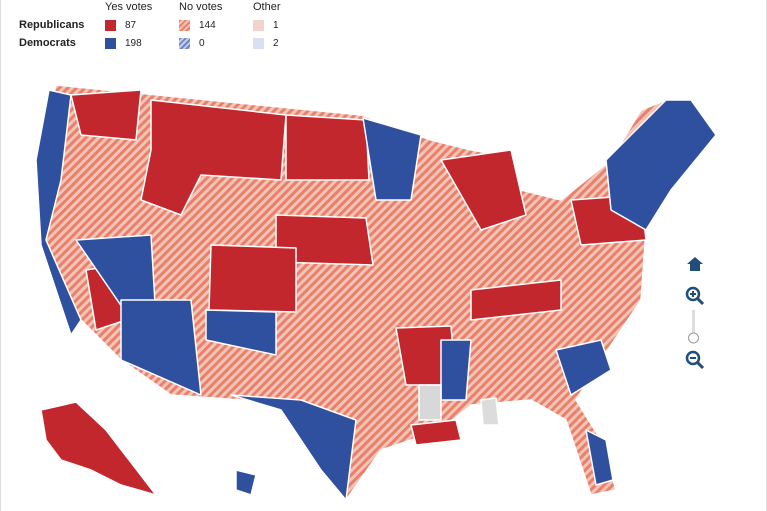 This screenshot has height=511, width=767. What do you see at coordinates (276, 43) in the screenshot?
I see `legend-count: 2` at bounding box center [276, 43].